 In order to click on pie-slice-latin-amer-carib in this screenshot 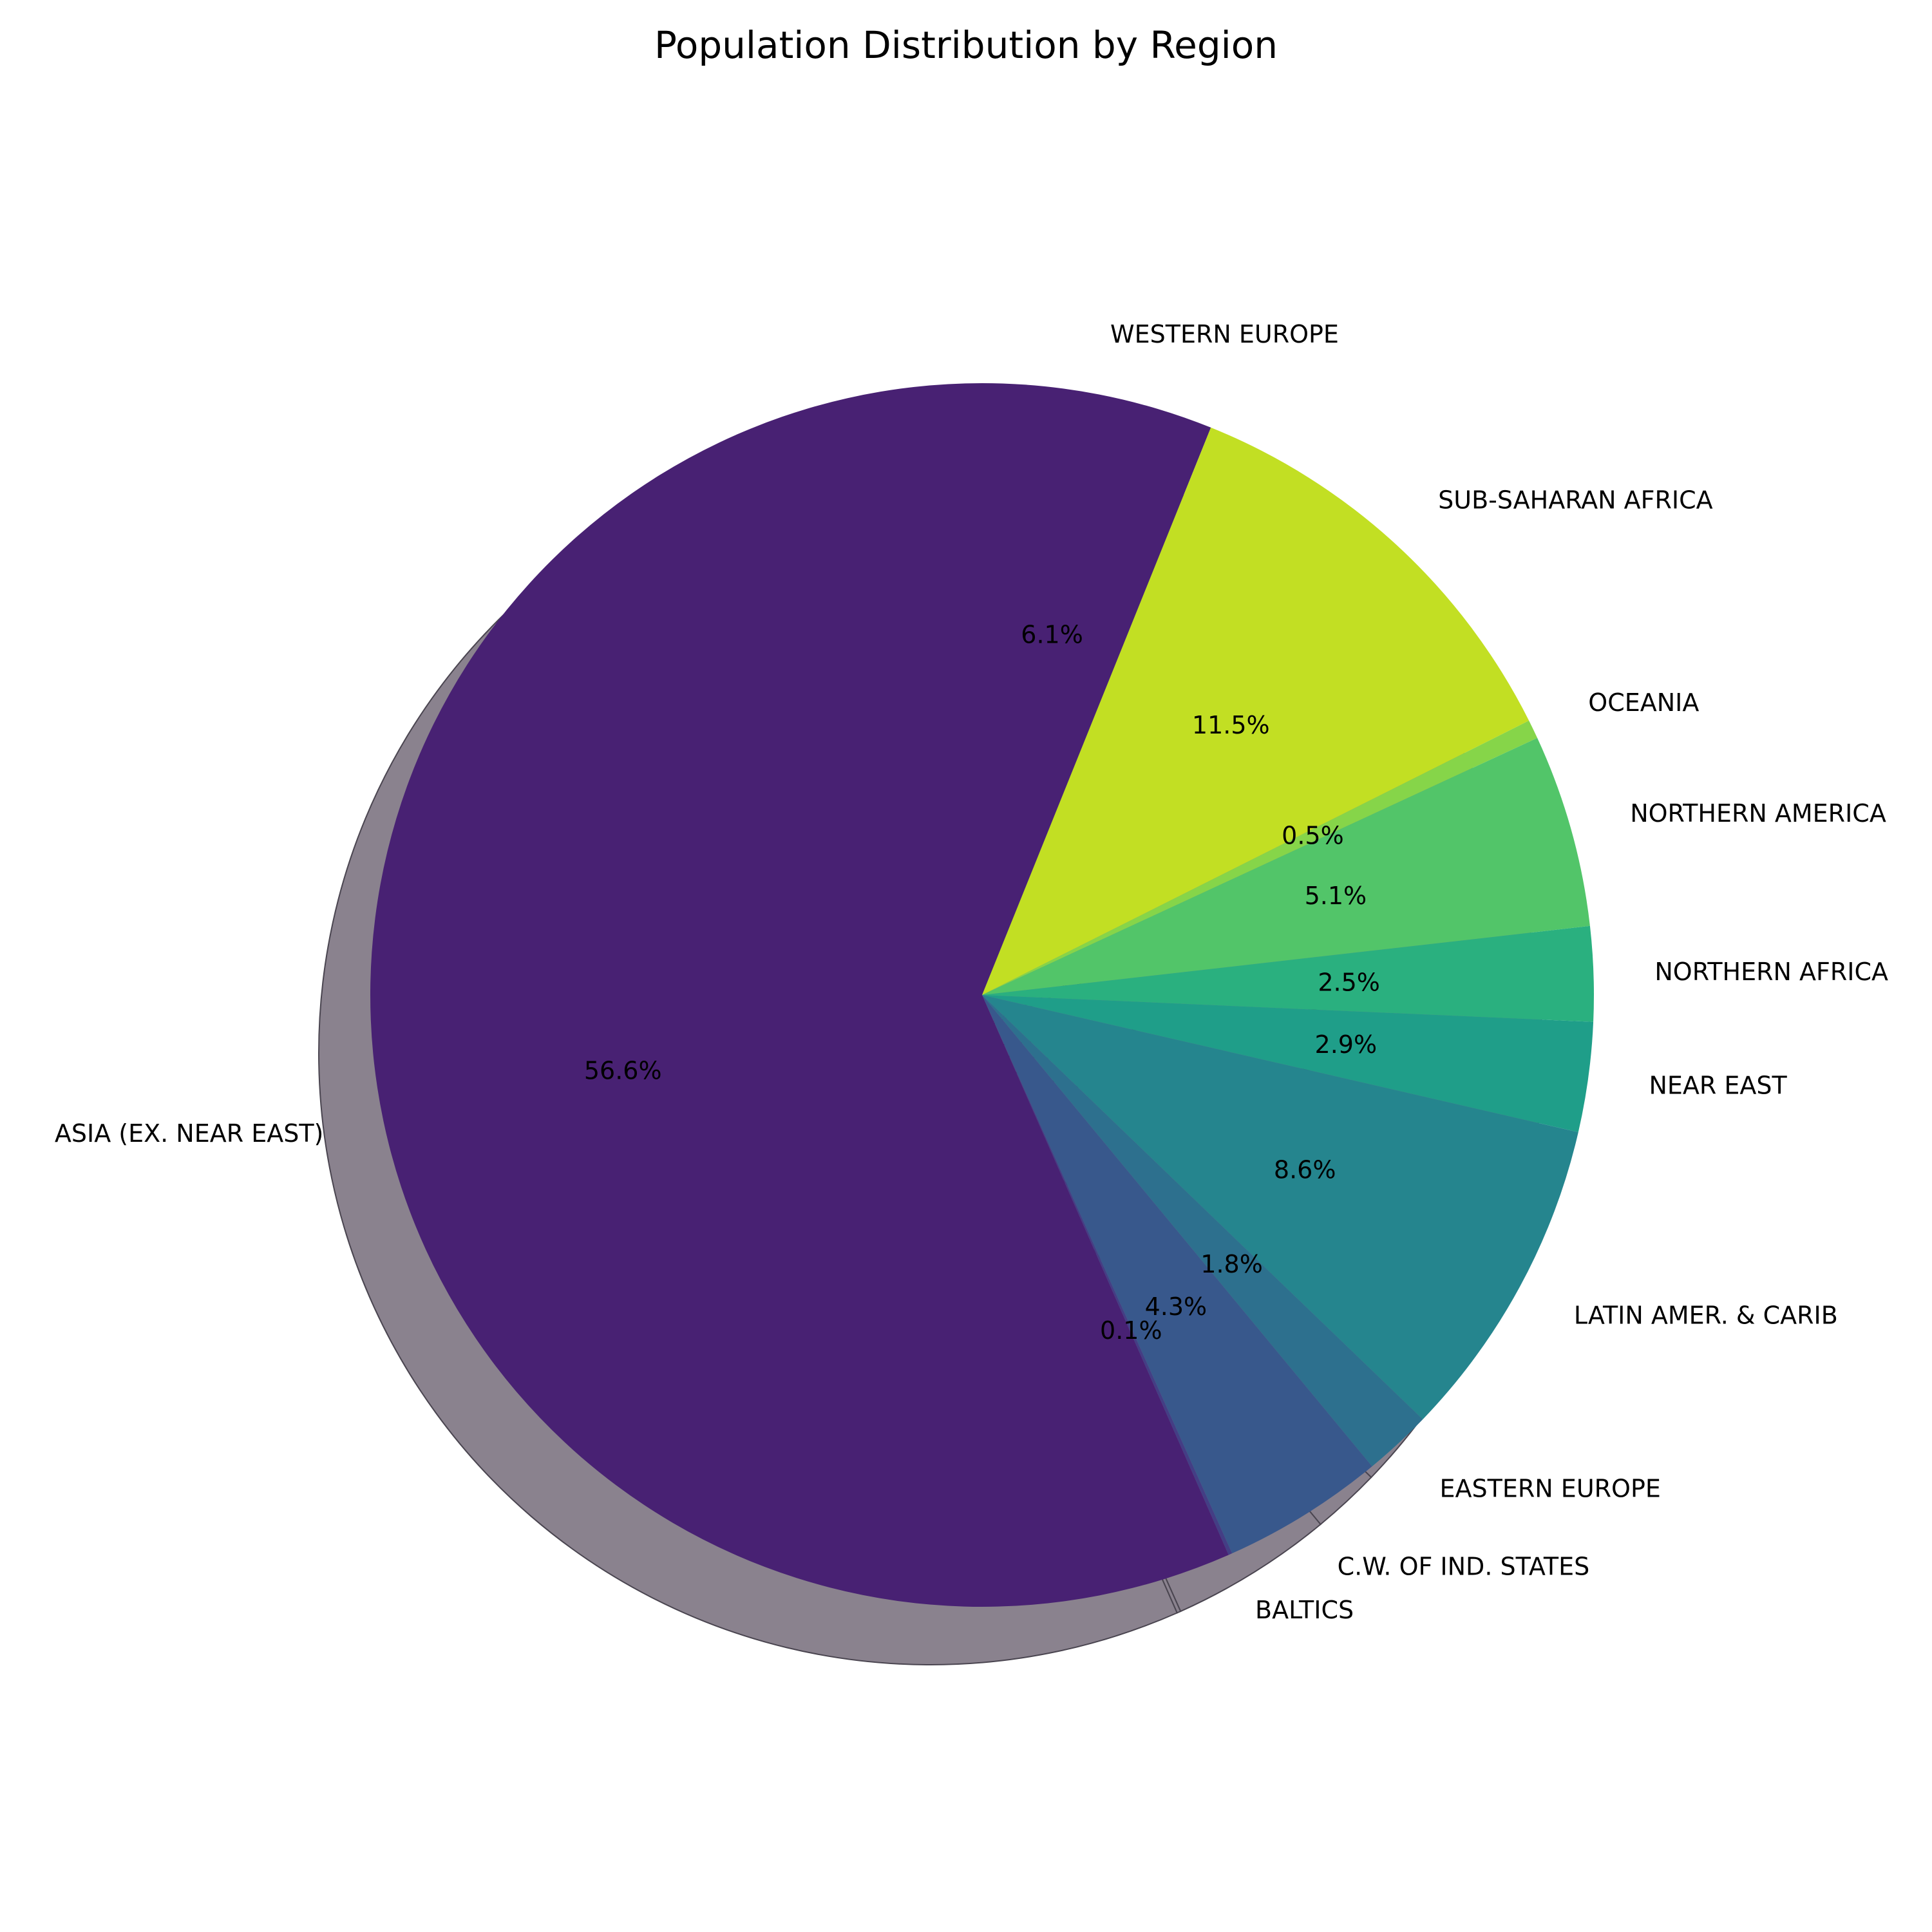, I will do `click(1280, 1207)`.